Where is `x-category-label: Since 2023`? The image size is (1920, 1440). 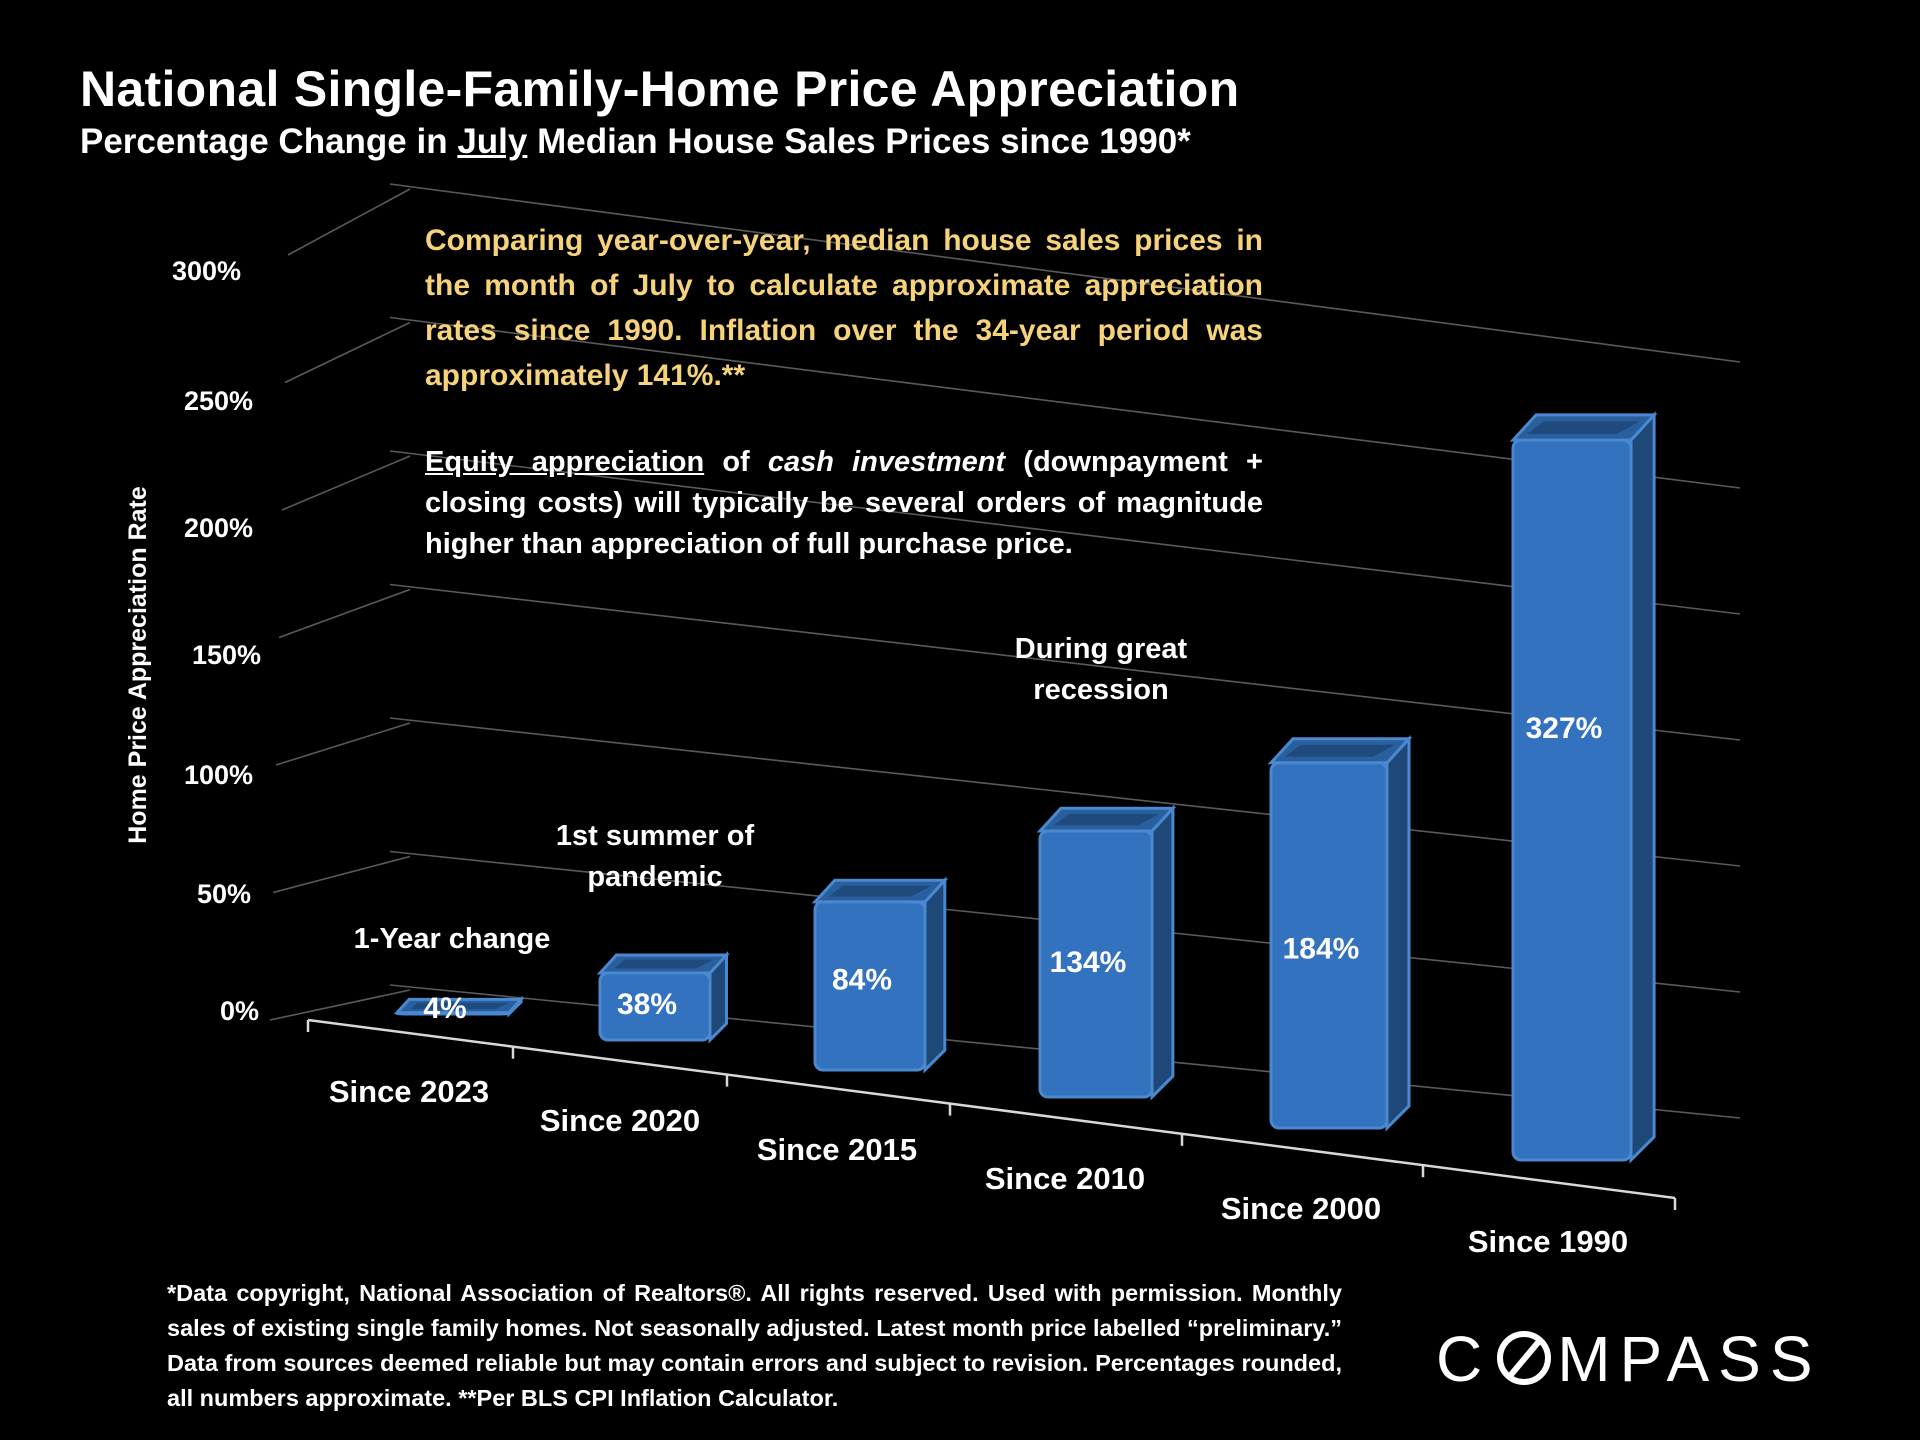
x-category-label: Since 2023 is located at coordinates (409, 1091).